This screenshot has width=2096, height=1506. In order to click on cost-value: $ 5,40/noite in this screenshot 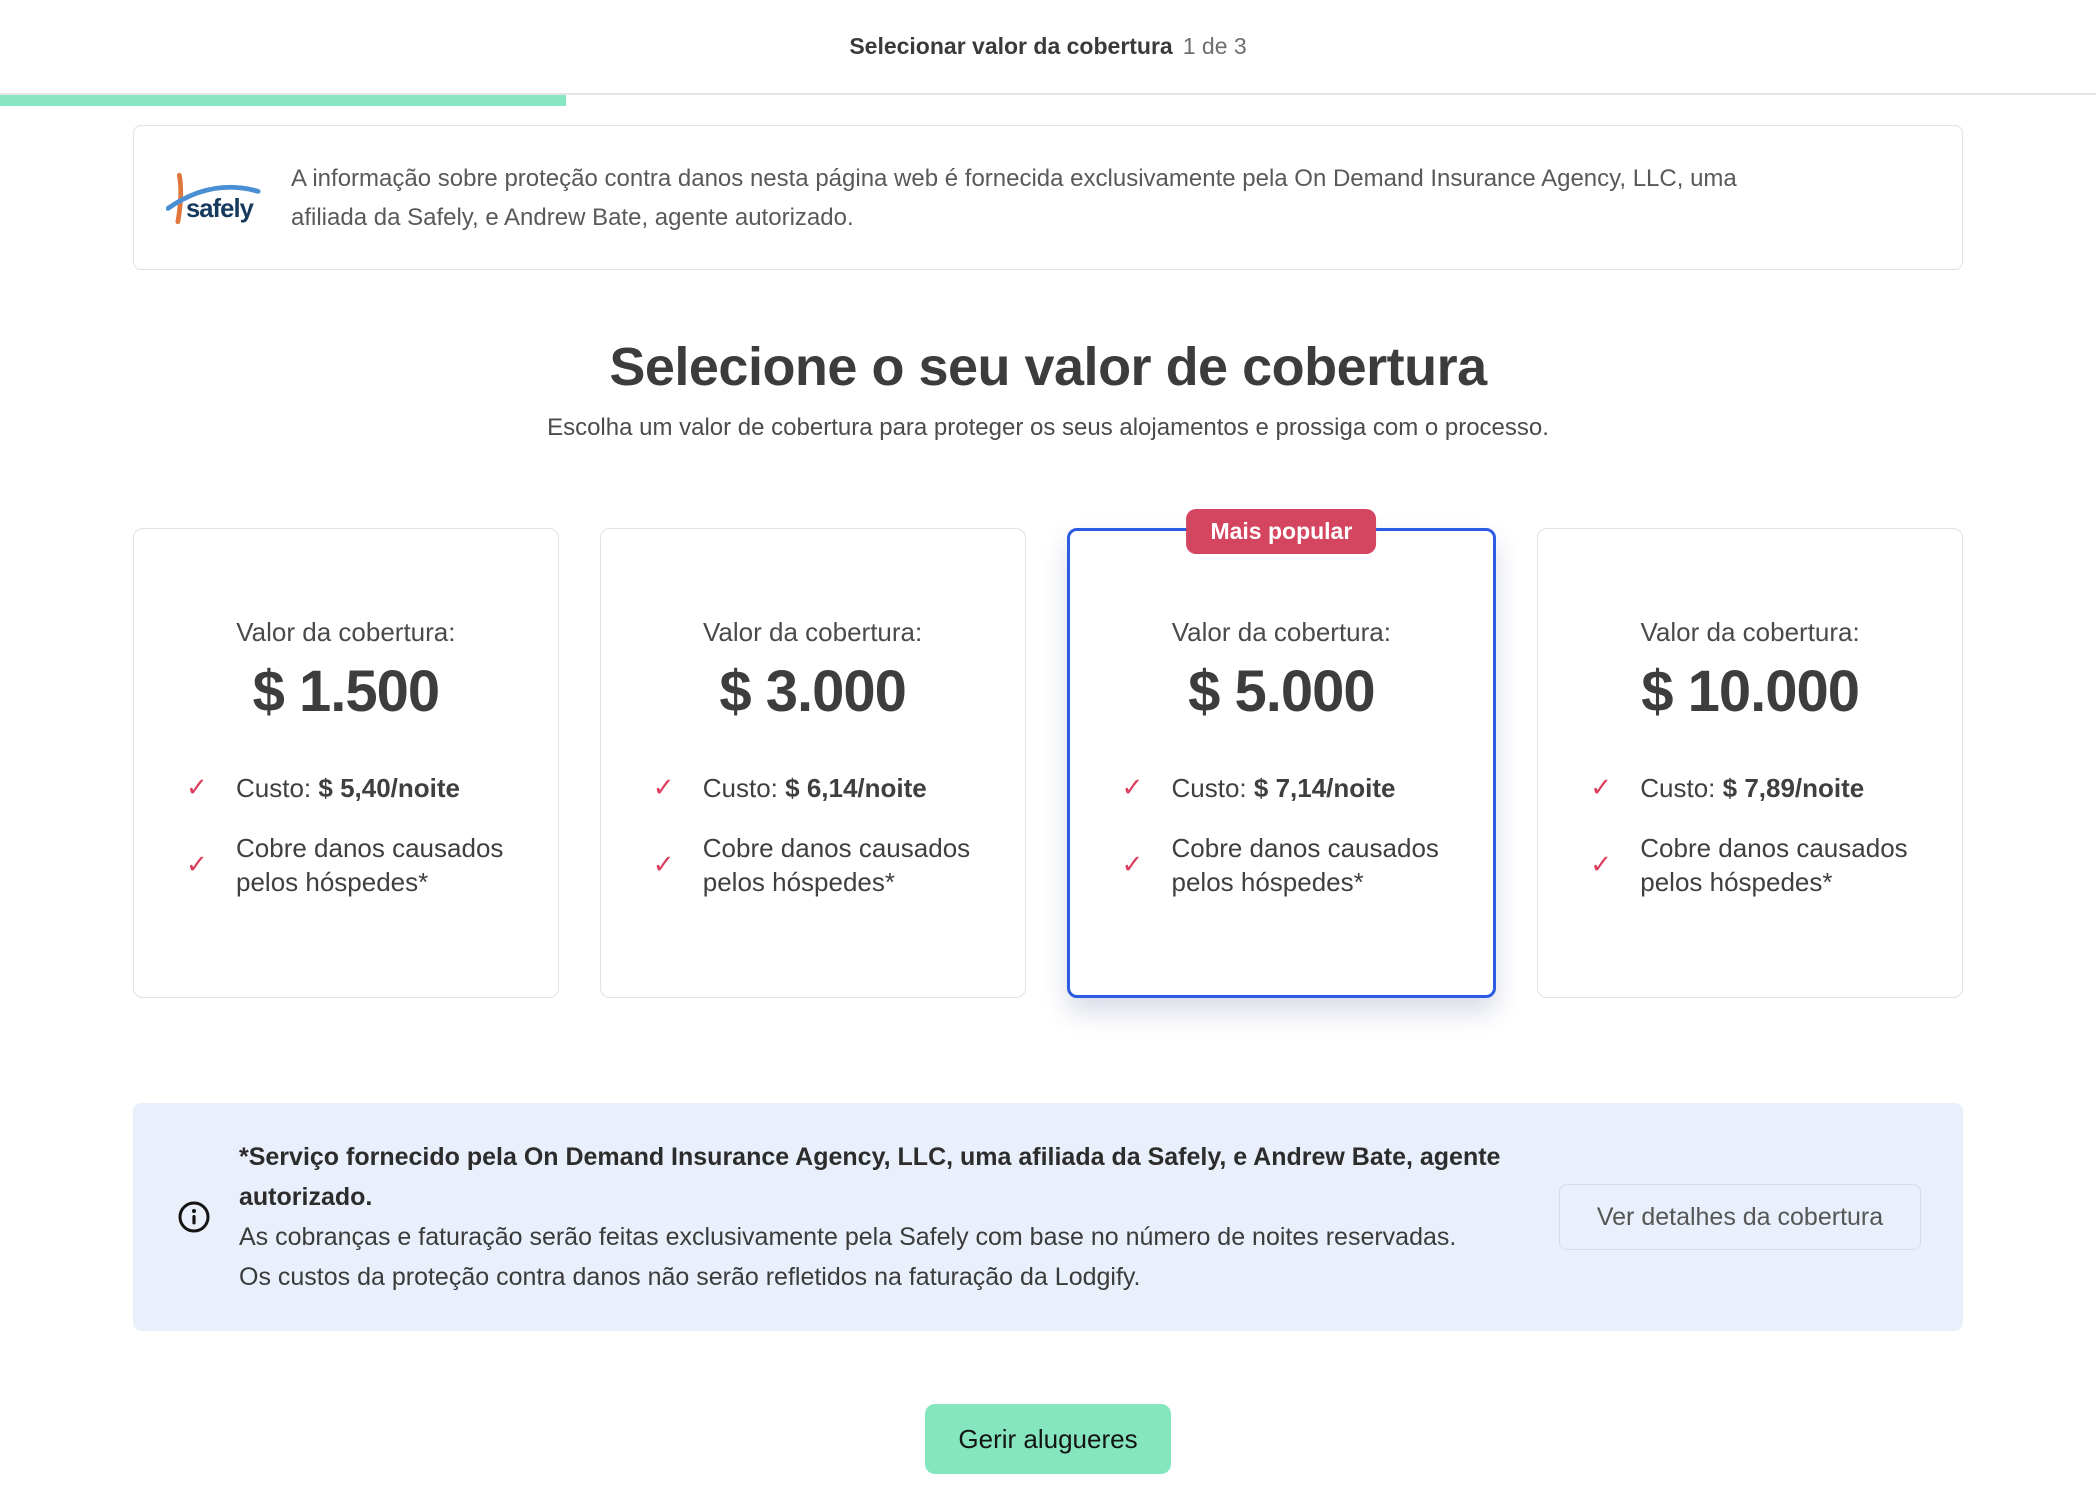, I will do `click(389, 788)`.